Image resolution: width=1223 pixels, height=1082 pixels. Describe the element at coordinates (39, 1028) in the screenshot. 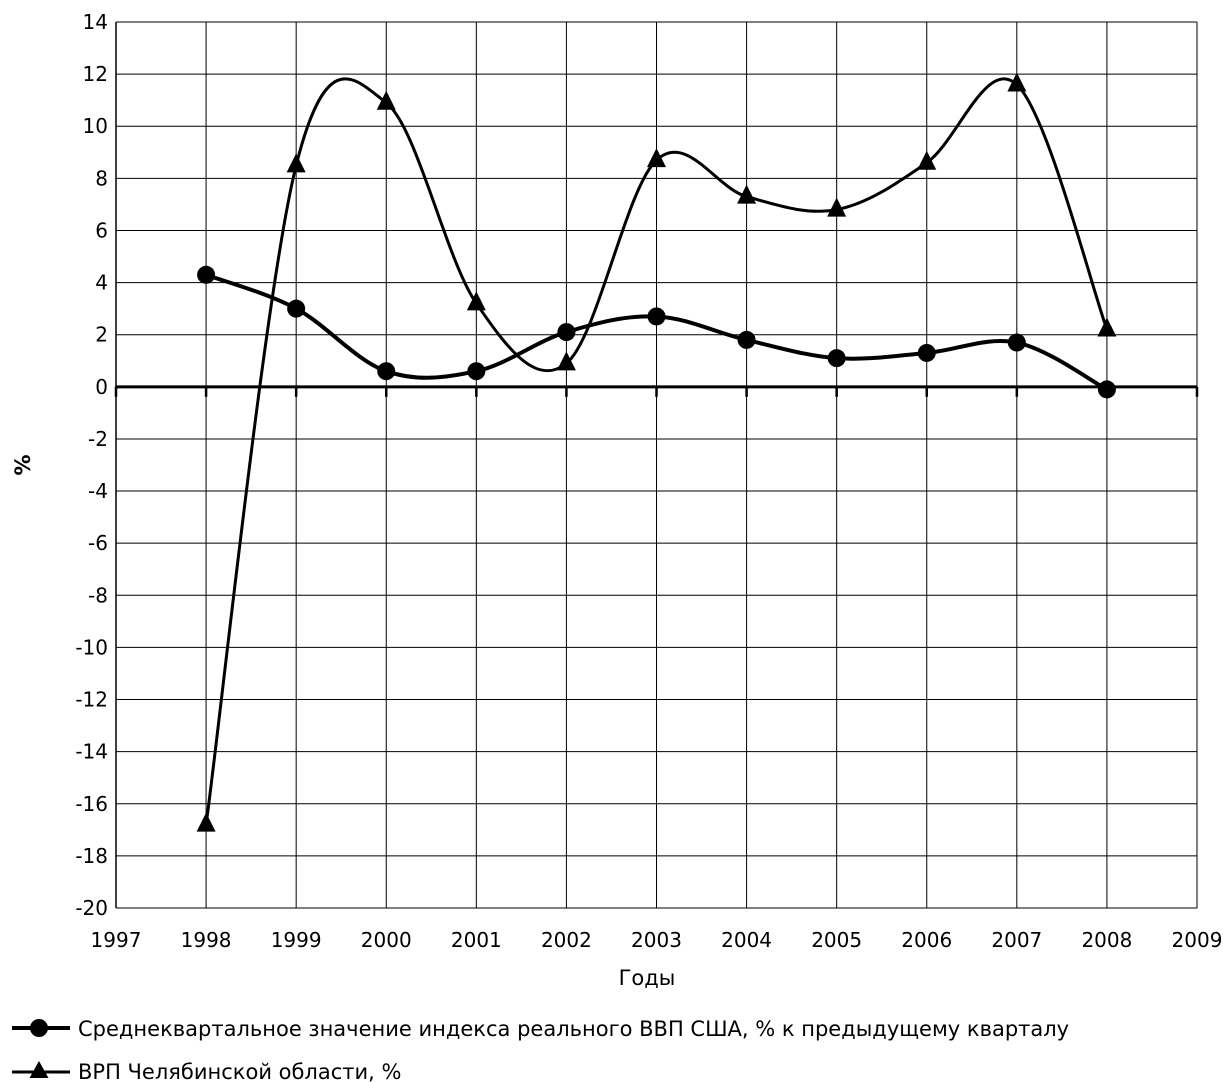

I see `legend-circle-marker` at that location.